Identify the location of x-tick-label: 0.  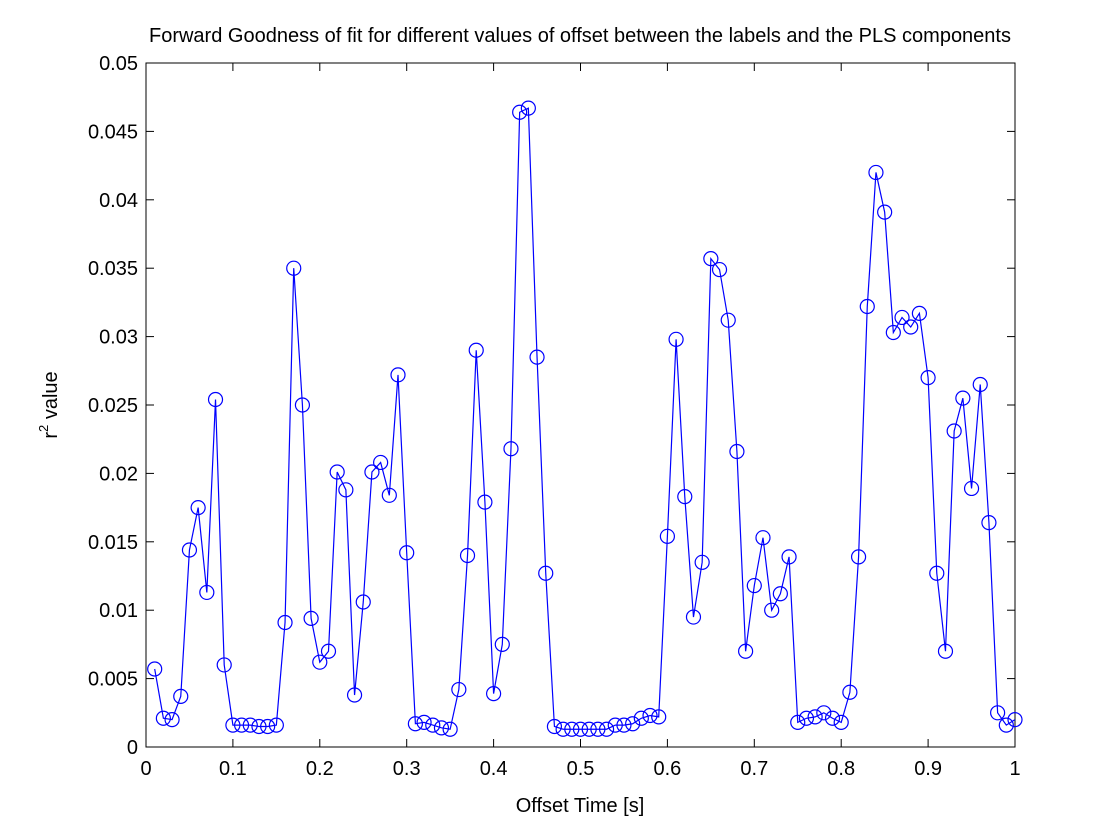
(145, 769).